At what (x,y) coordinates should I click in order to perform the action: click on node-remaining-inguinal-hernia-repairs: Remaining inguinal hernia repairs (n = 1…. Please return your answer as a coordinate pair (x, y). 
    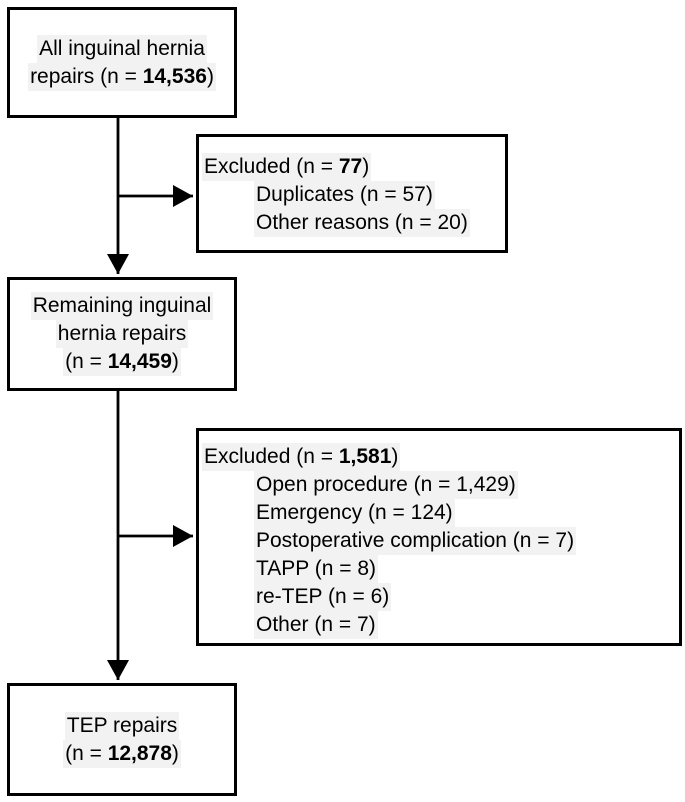
    Looking at the image, I should click on (122, 334).